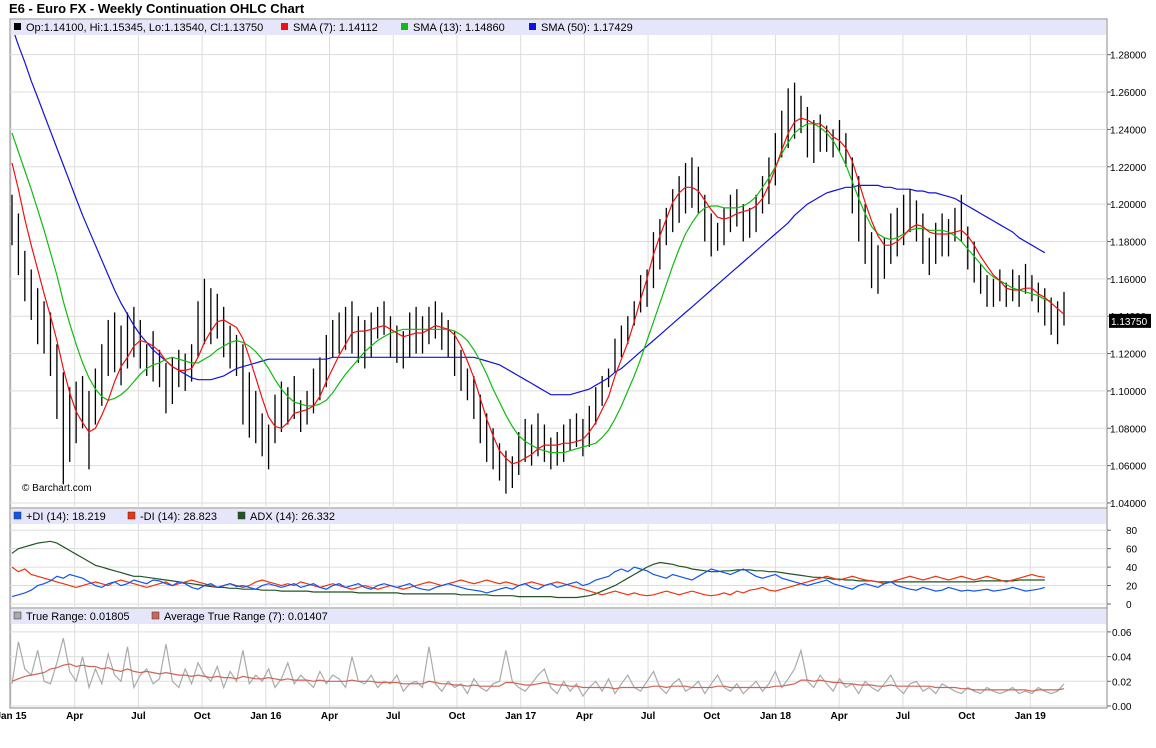 The height and width of the screenshot is (748, 1156). I want to click on y-tick-label: 1.28000, so click(1128, 56).